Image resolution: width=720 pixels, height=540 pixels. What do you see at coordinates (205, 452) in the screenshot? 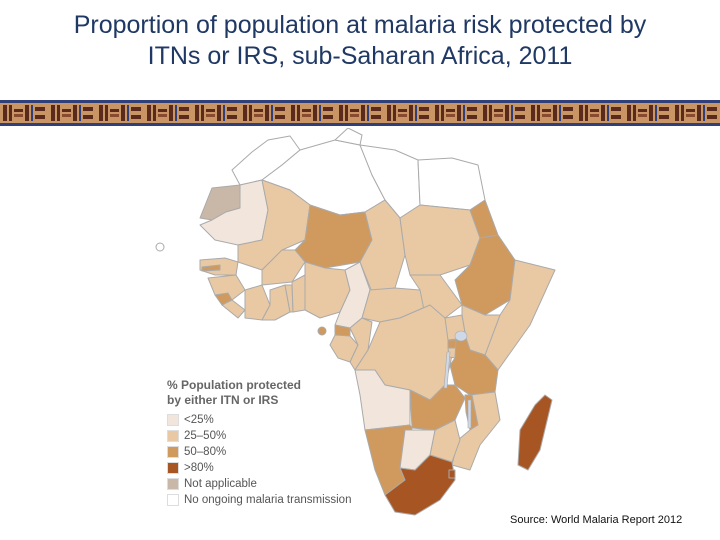
I see `legend-label: 50–80%` at bounding box center [205, 452].